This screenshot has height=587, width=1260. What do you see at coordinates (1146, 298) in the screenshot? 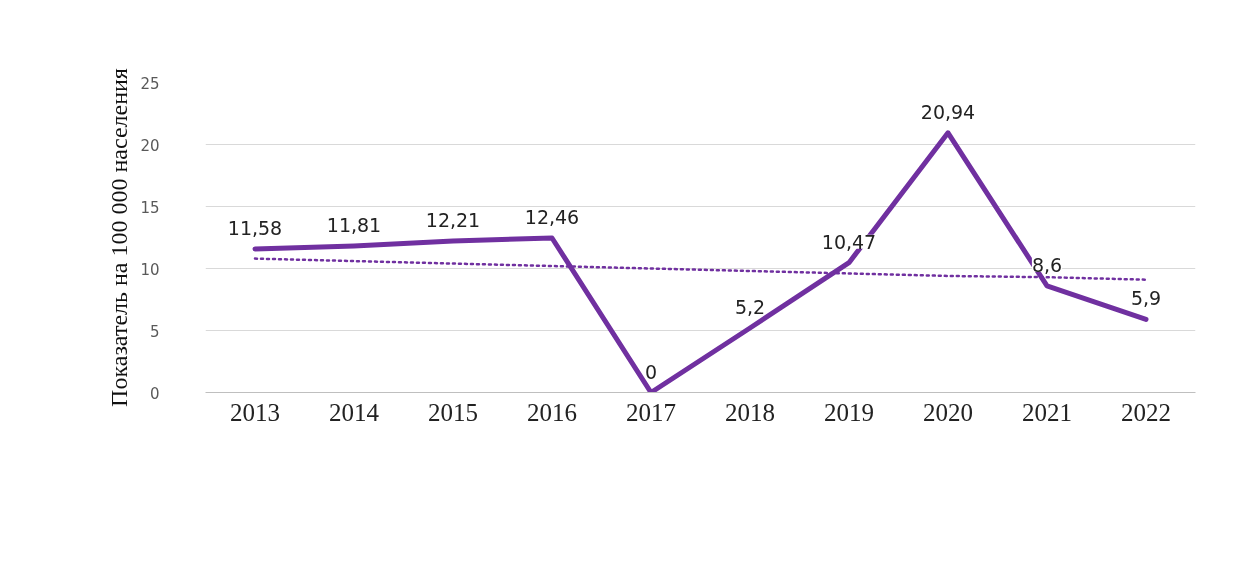
I see `data-label: 5,9` at bounding box center [1146, 298].